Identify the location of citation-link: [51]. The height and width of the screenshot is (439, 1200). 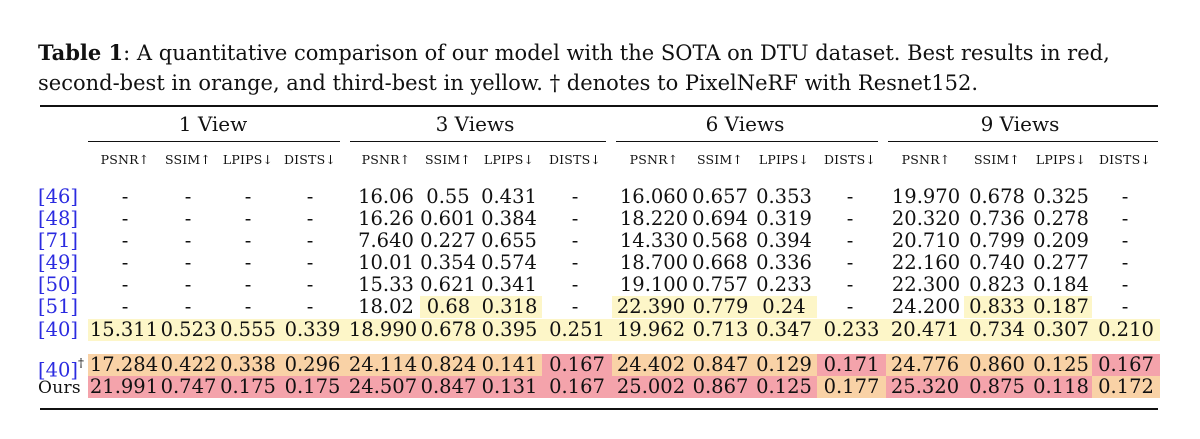
(58, 306).